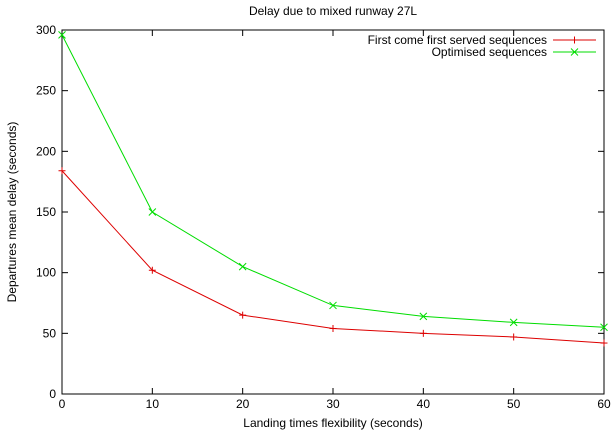 The image size is (612, 434). What do you see at coordinates (333, 404) in the screenshot?
I see `x-tick-label: 30` at bounding box center [333, 404].